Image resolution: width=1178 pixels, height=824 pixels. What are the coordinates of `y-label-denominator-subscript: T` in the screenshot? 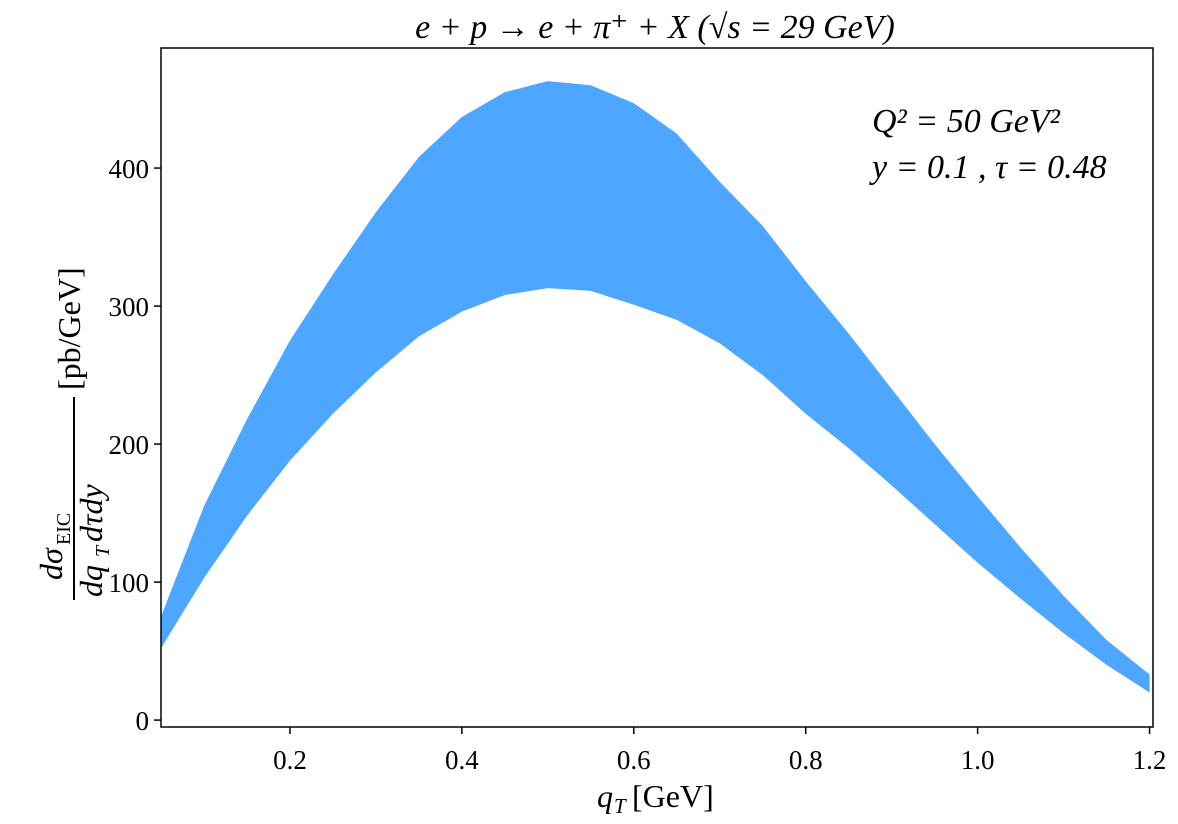 It's located at (103, 550).